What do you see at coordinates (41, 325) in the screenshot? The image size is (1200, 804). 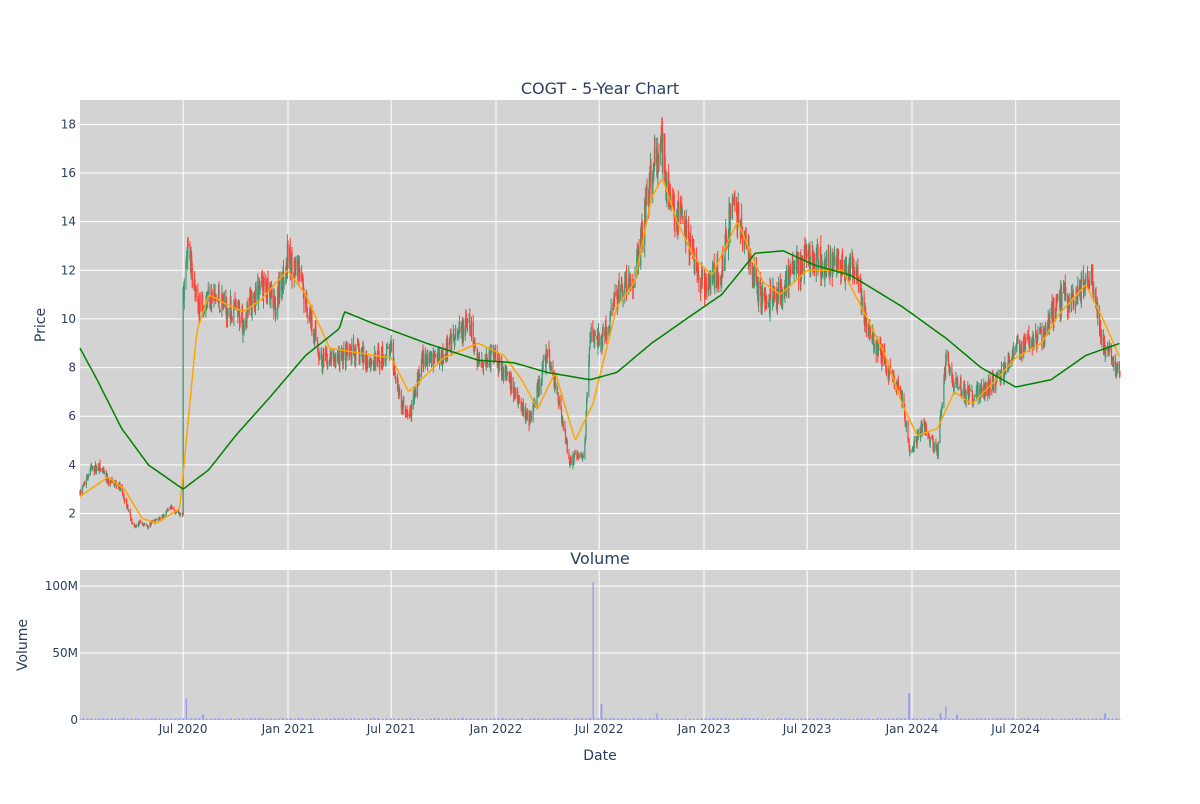 I see `price-y-axis-label: Price` at bounding box center [41, 325].